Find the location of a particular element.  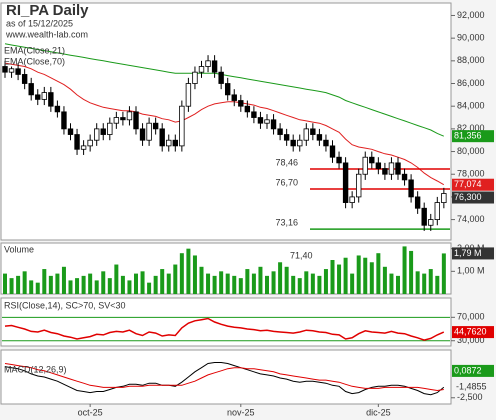

y-tick-label: 1,00 M is located at coordinates (471, 271).